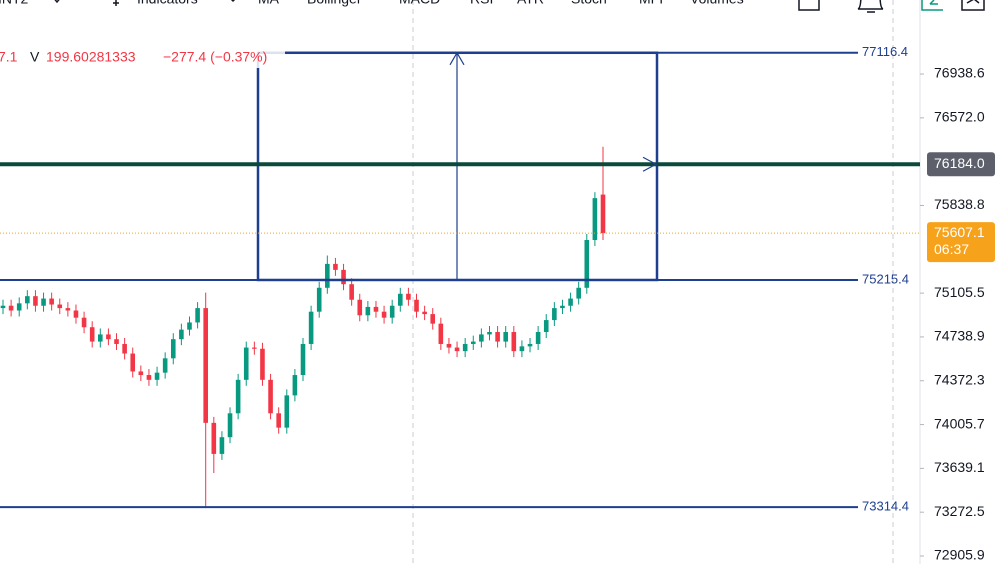  I want to click on last-price-badge, so click(961, 242).